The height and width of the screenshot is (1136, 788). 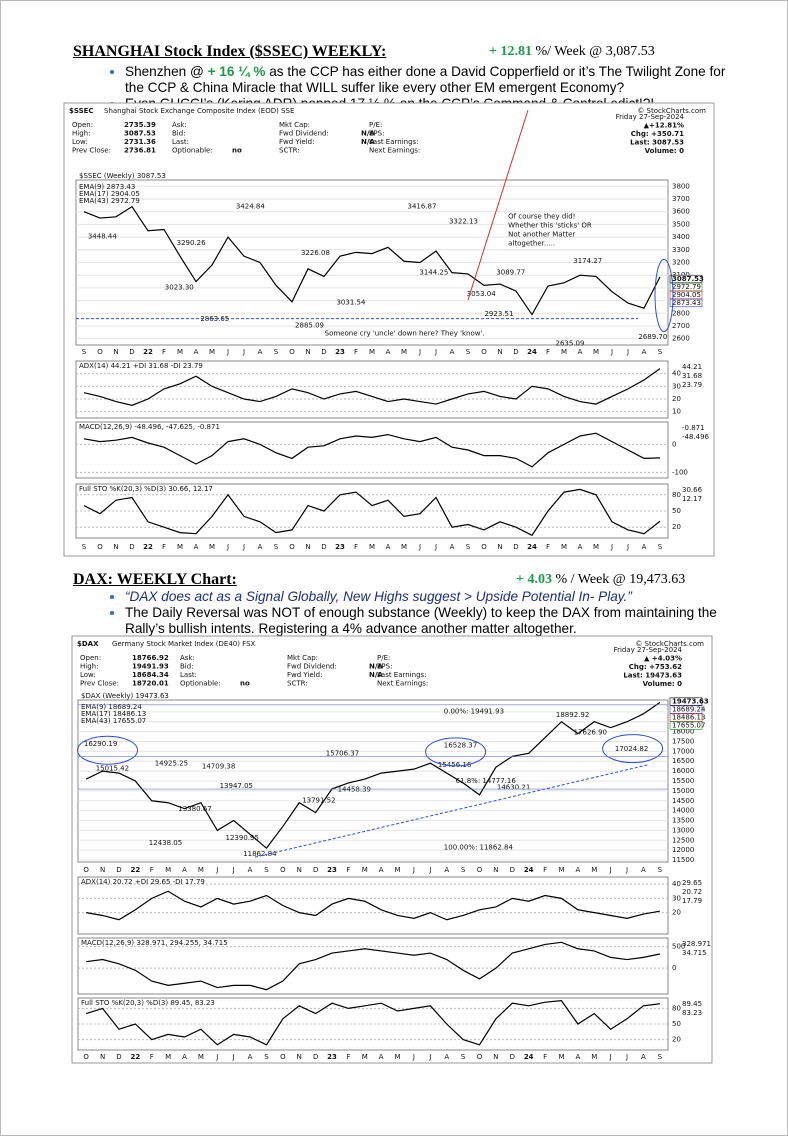 I want to click on y-tick-label: 40, so click(x=676, y=884).